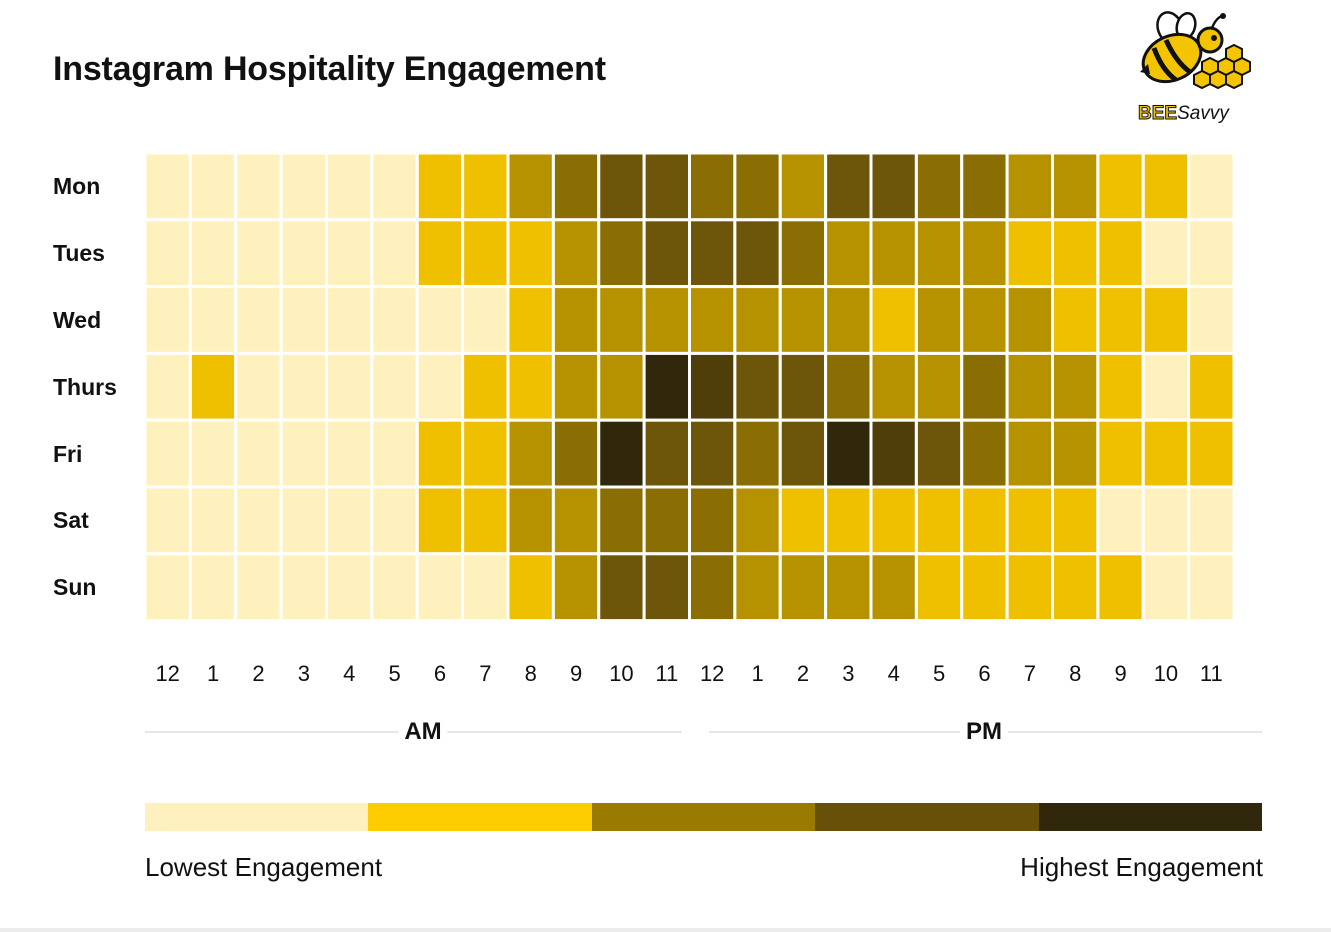 The height and width of the screenshot is (932, 1331). What do you see at coordinates (712, 673) in the screenshot?
I see `hour-label-12: 12` at bounding box center [712, 673].